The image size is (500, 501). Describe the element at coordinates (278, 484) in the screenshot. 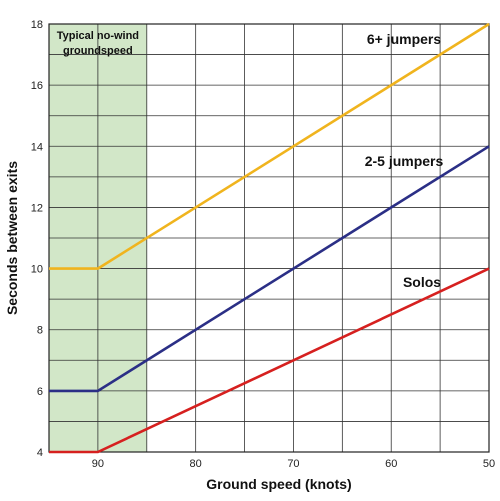

I see `x-axis-title: Ground speed (knots)` at that location.